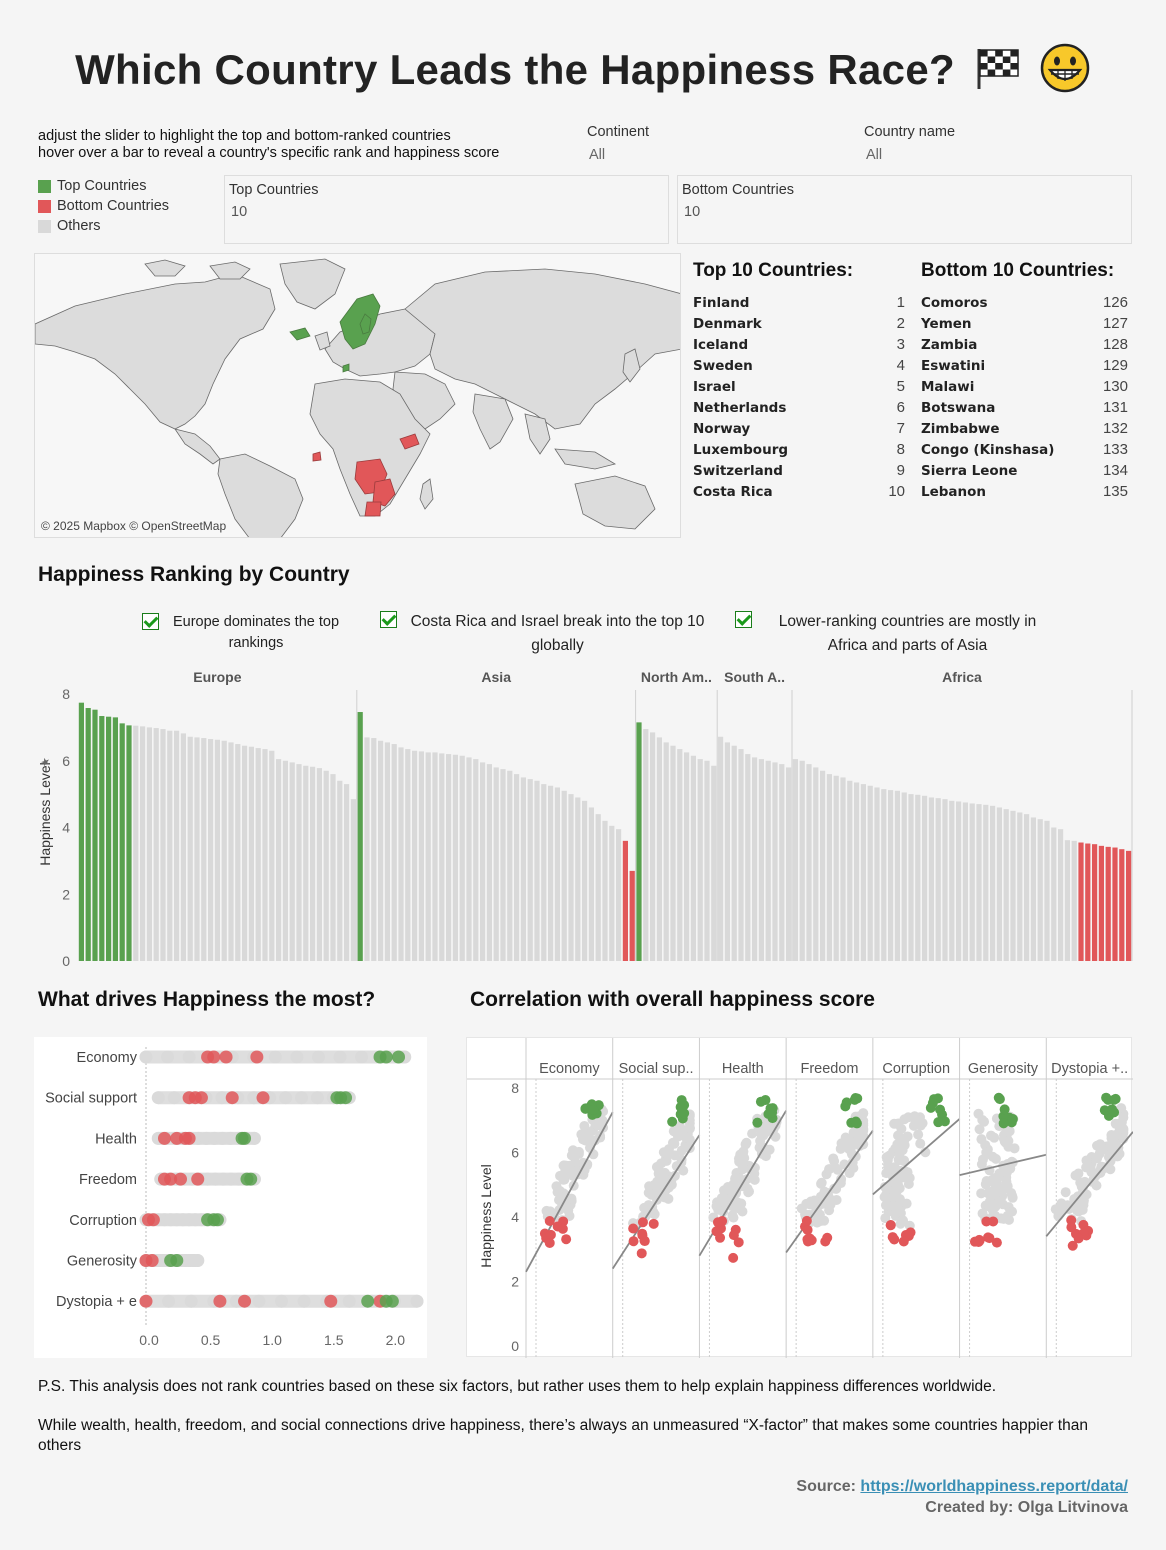 Image resolution: width=1166 pixels, height=1550 pixels. I want to click on bottom-slider-value: 10, so click(692, 212).